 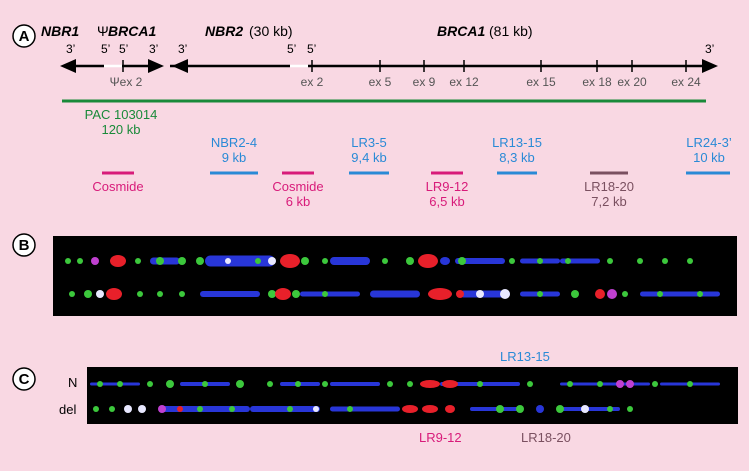 I want to click on panel-c-label-lr9-12: LR9-12, so click(x=440, y=437).